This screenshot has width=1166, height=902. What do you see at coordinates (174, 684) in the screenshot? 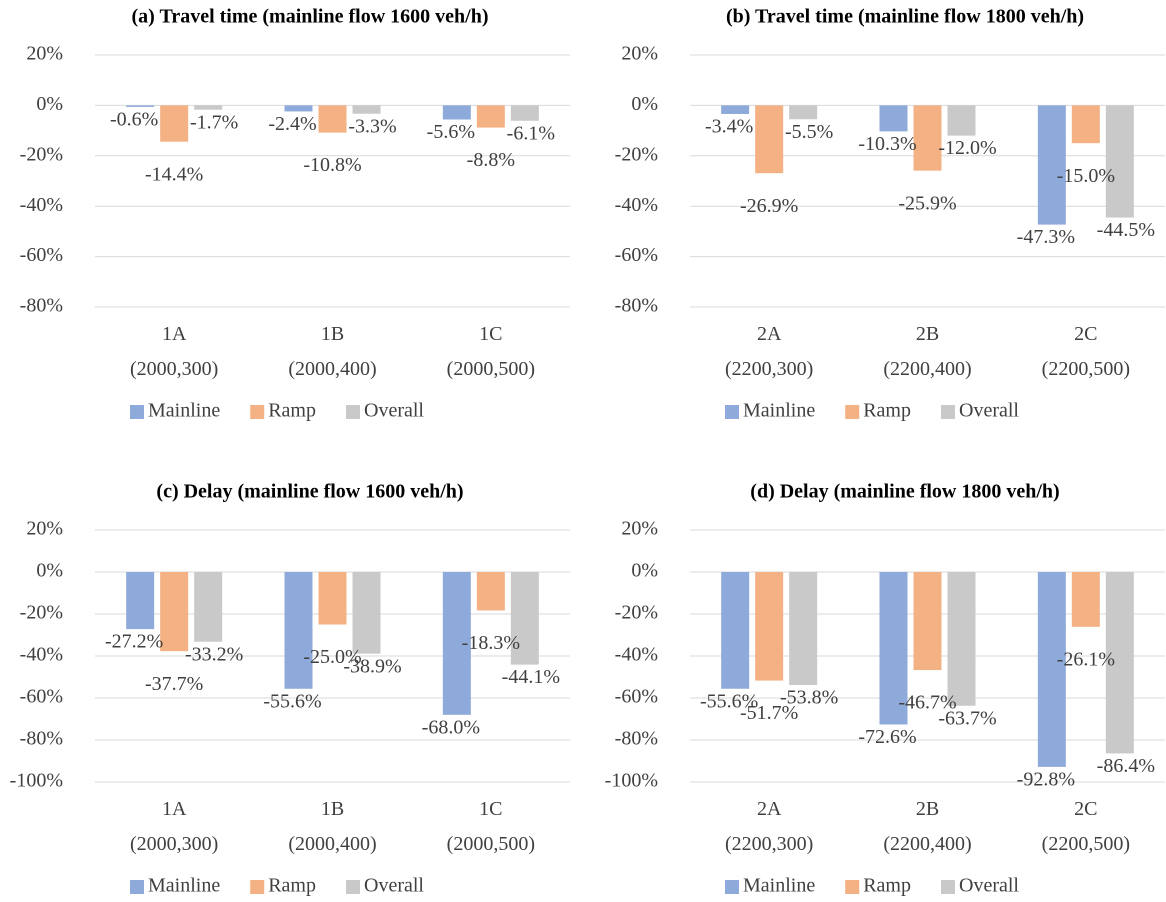
I see `data-label: -37.7%` at bounding box center [174, 684].